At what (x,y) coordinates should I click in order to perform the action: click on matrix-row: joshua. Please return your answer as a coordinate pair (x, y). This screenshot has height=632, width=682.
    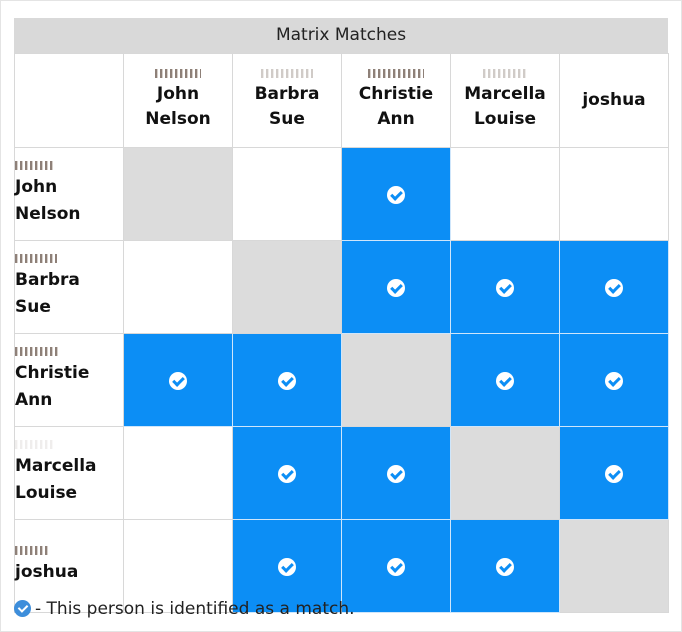
    Looking at the image, I should click on (341, 566).